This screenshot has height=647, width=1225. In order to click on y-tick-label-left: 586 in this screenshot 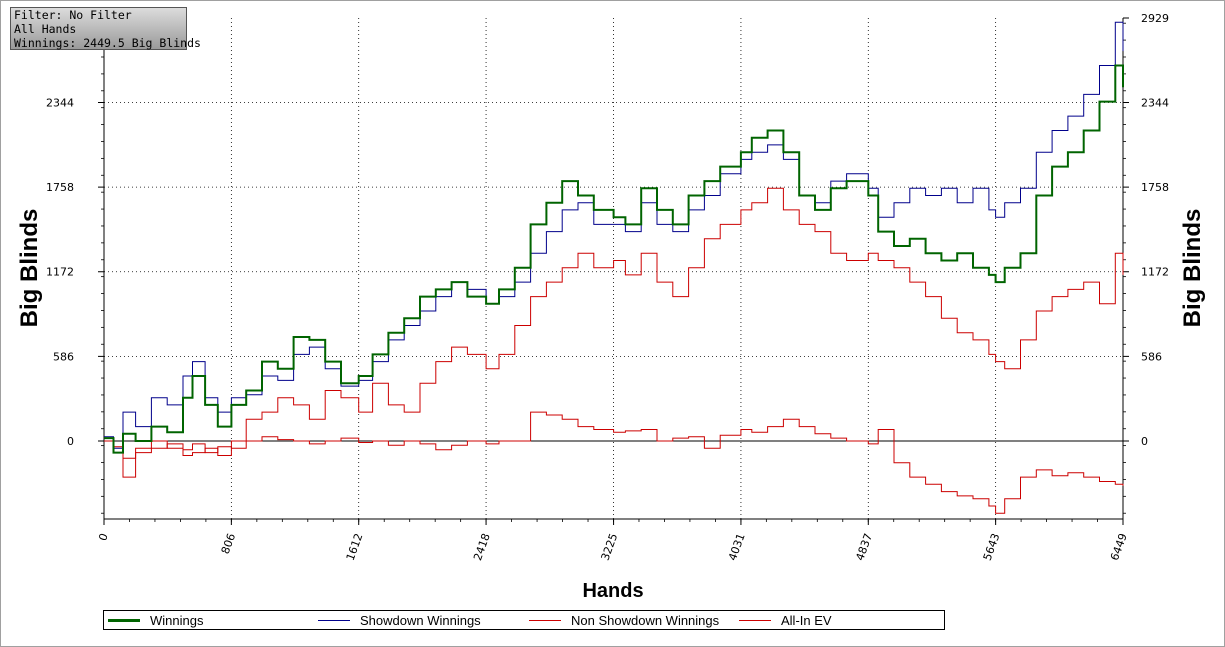, I will do `click(63, 356)`.